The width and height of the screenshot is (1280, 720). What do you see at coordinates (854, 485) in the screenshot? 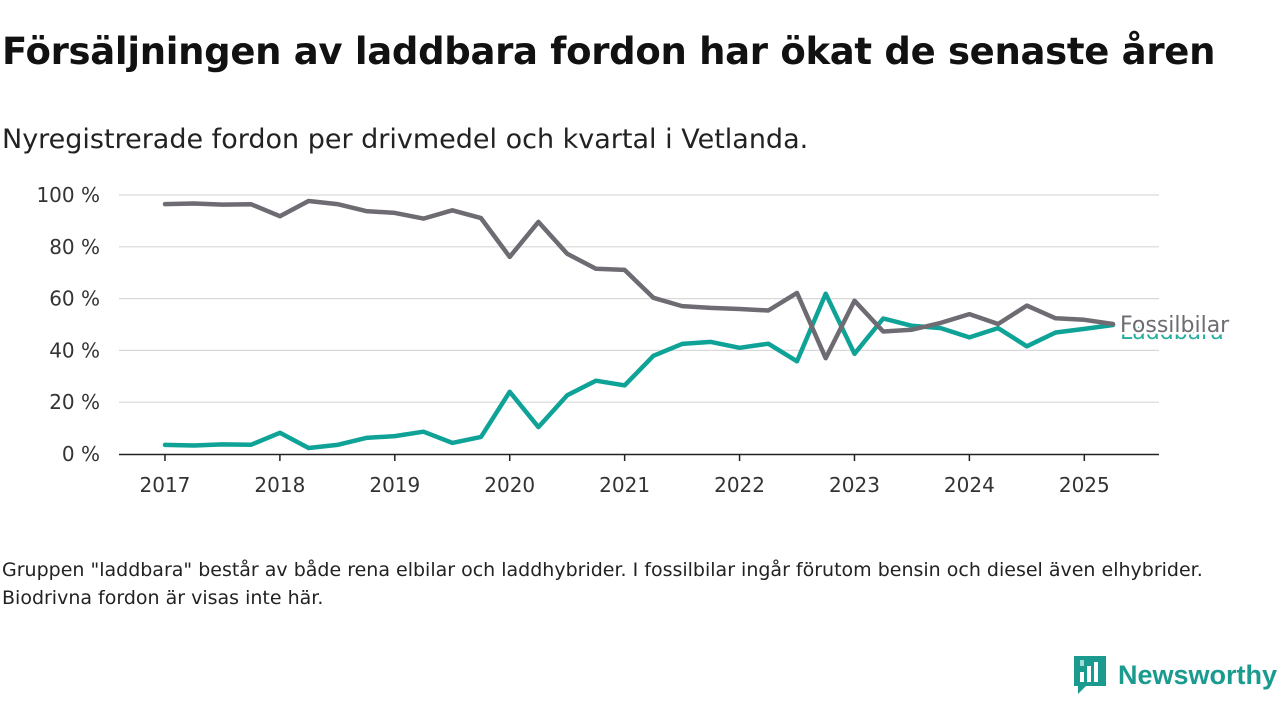
I see `x-tick-label: 2023` at bounding box center [854, 485].